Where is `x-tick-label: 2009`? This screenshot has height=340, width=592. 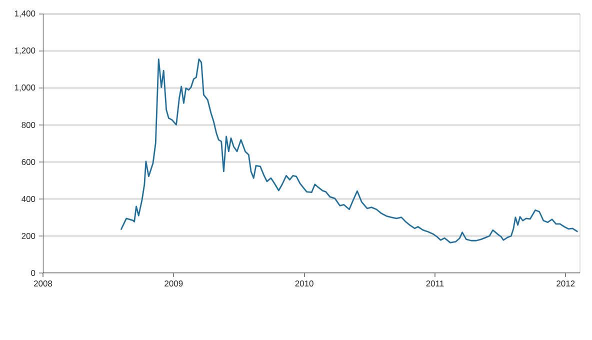
x-tick-label: 2009 is located at coordinates (173, 283).